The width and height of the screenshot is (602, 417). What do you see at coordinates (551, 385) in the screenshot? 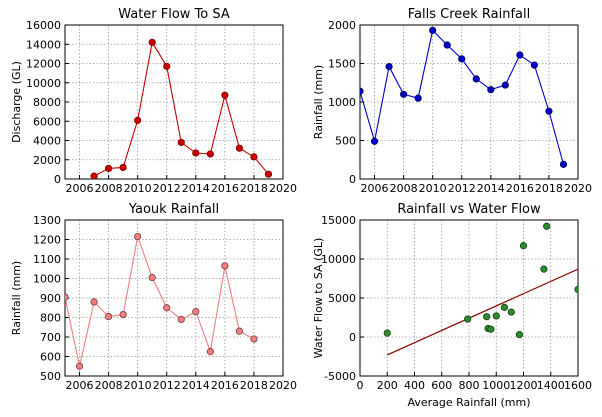
I see `x-tick-label: 1400` at bounding box center [551, 385].